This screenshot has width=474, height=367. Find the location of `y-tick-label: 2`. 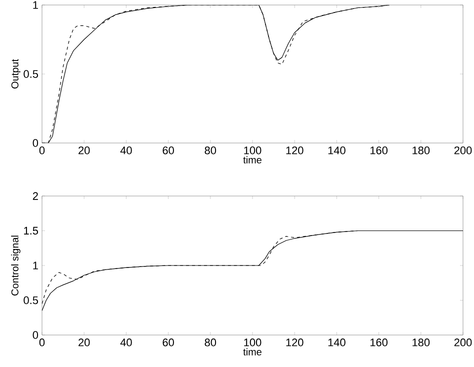

y-tick-label: 2 is located at coordinates (35, 196).